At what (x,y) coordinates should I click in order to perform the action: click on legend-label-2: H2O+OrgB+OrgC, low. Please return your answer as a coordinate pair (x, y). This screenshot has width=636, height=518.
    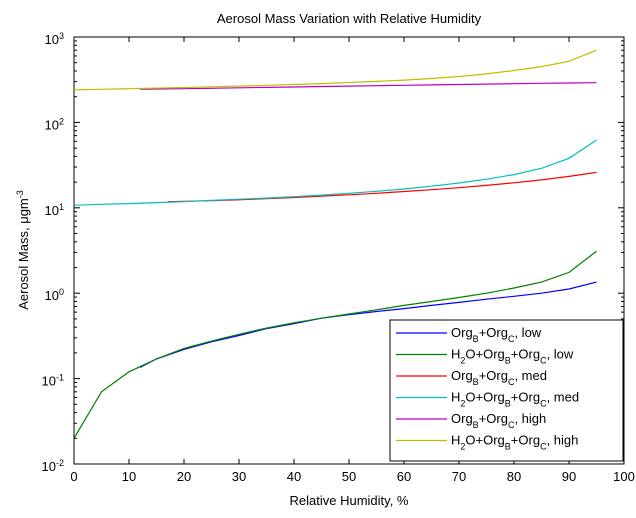
    Looking at the image, I should click on (512, 356).